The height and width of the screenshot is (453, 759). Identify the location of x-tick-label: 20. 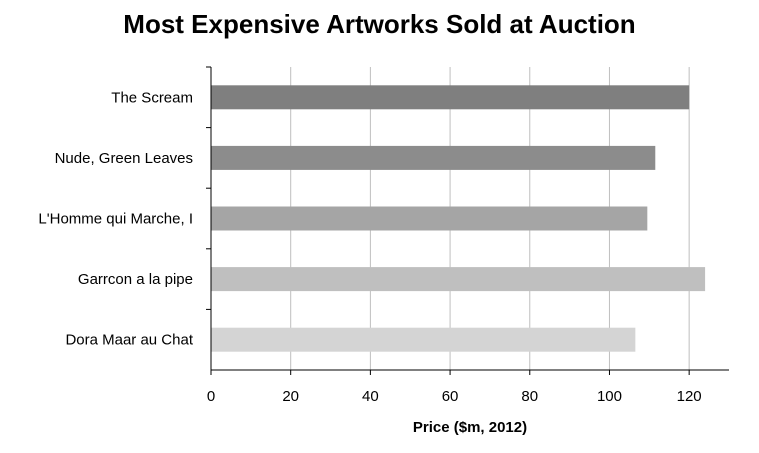
(290, 396).